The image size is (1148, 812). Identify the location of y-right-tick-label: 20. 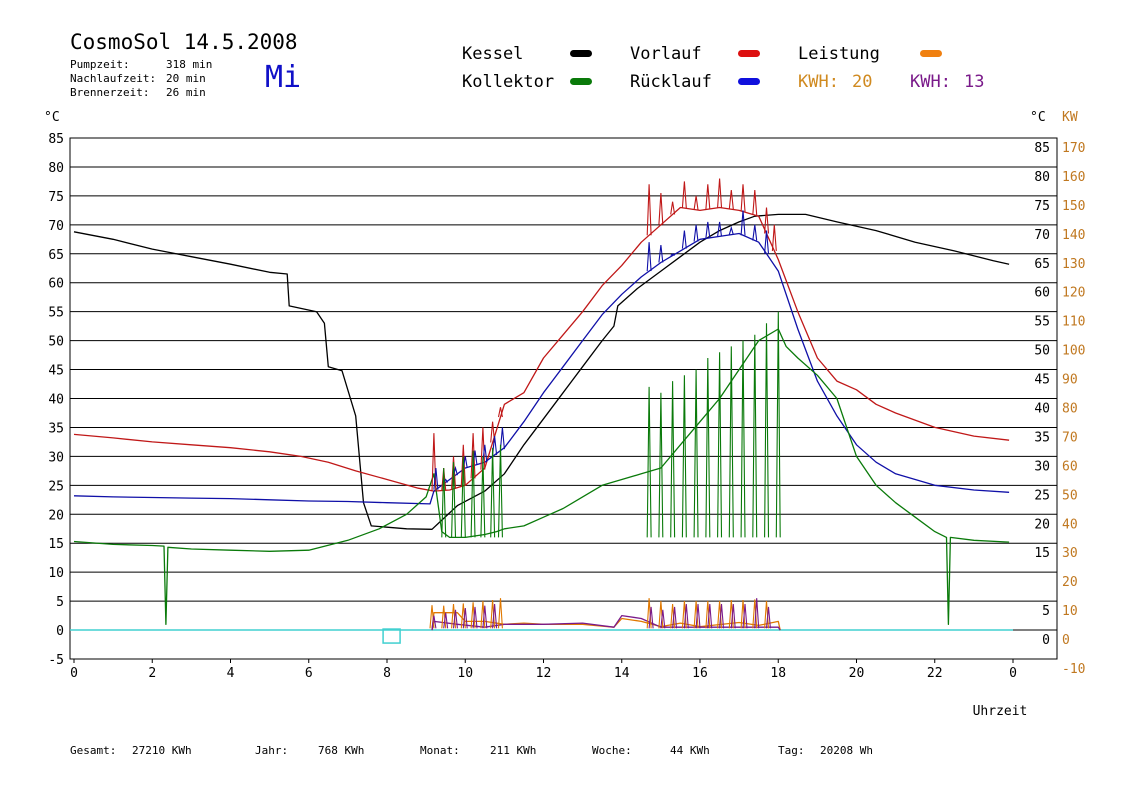
(1042, 524).